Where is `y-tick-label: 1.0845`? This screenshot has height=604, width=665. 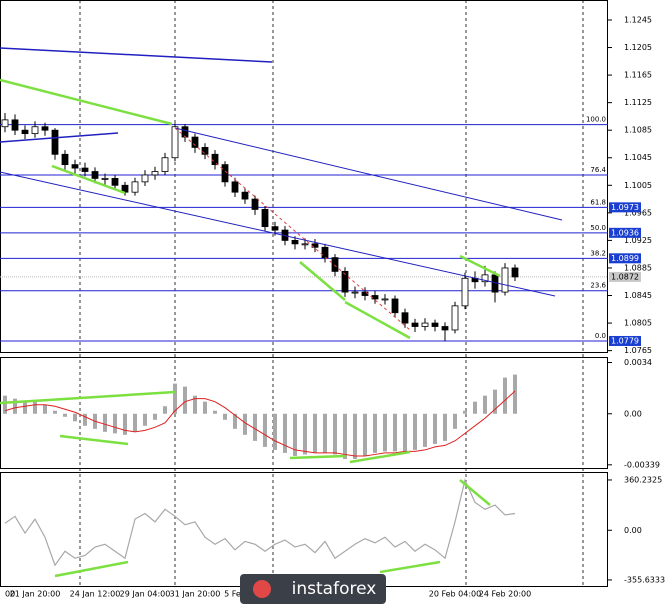 y-tick-label: 1.0845 is located at coordinates (638, 295).